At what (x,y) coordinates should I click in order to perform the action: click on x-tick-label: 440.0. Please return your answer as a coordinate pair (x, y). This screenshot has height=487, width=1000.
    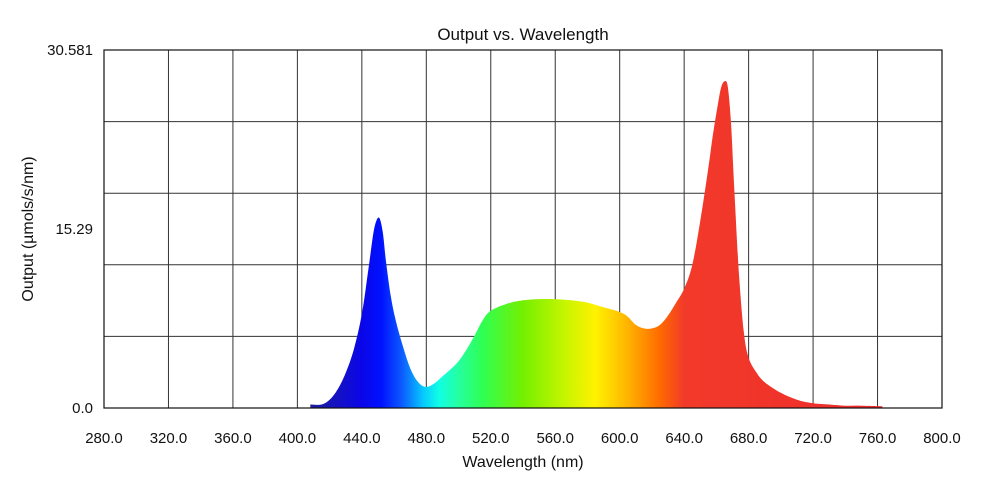
    Looking at the image, I should click on (362, 438).